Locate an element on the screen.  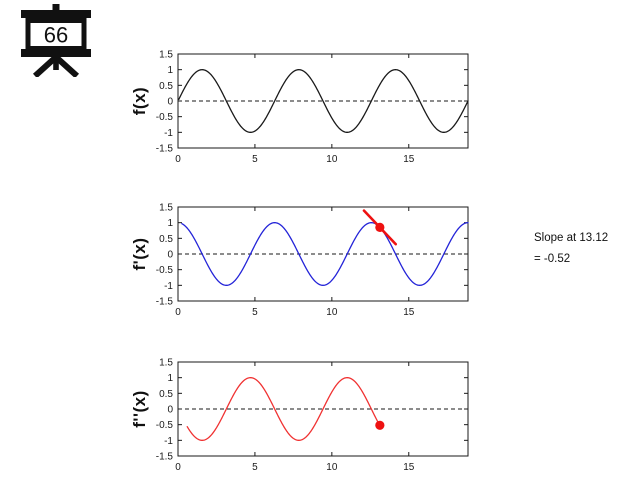
slide-number: 66 is located at coordinates (56, 35).